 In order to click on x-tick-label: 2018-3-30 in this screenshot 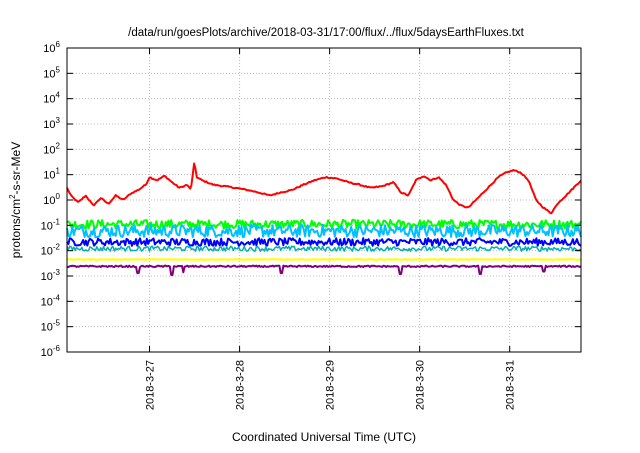, I will do `click(421, 385)`.